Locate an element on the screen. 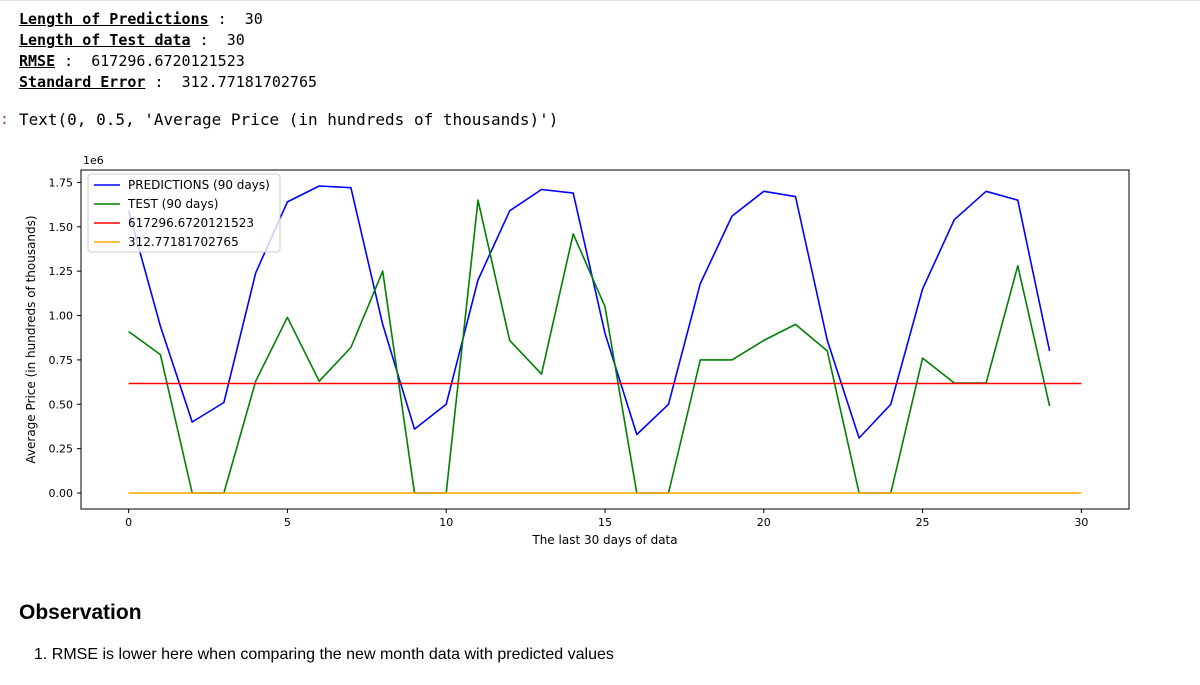  y-axis-label: Average Price (in hundreds of thousands) is located at coordinates (31, 339).